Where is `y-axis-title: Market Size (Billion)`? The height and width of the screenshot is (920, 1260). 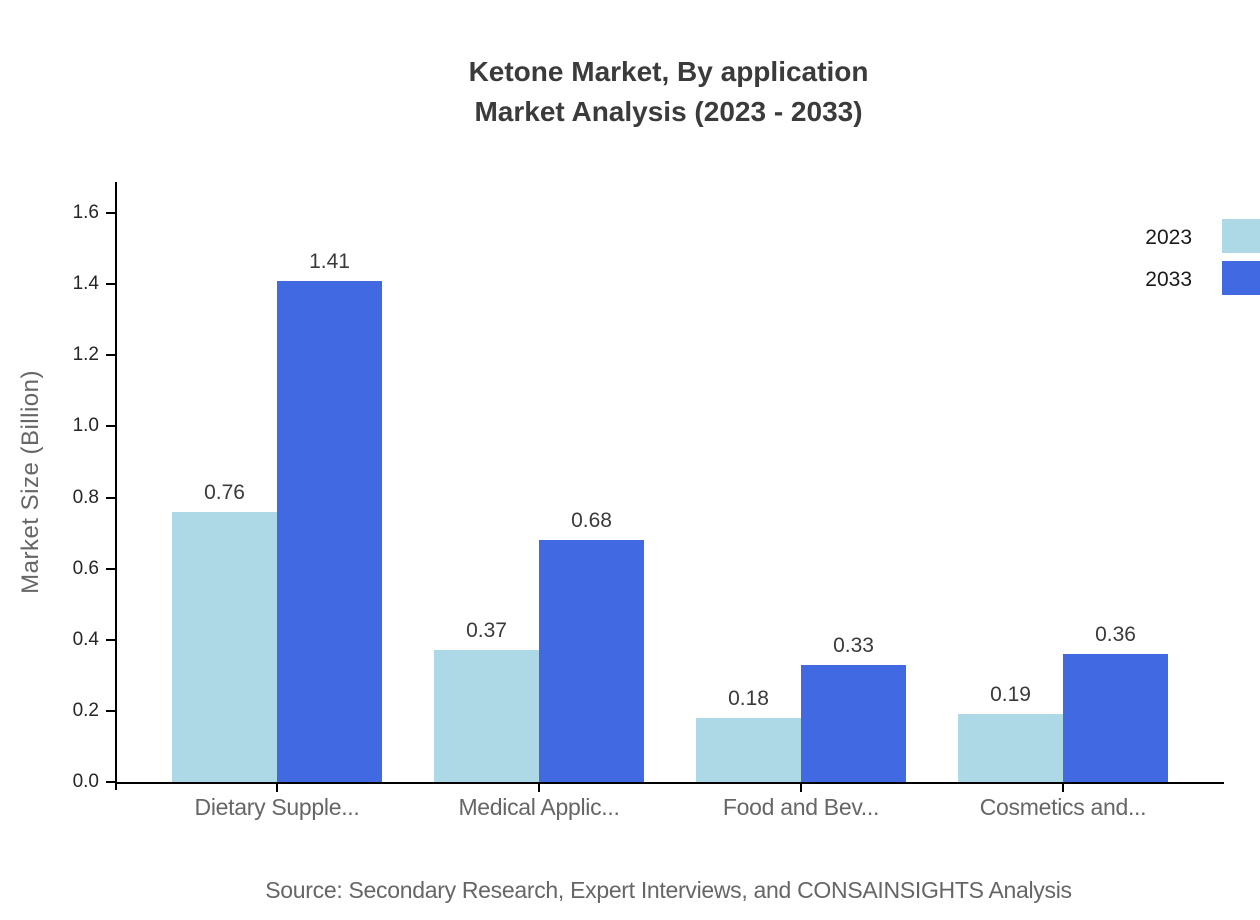
y-axis-title: Market Size (Billion) is located at coordinates (31, 482).